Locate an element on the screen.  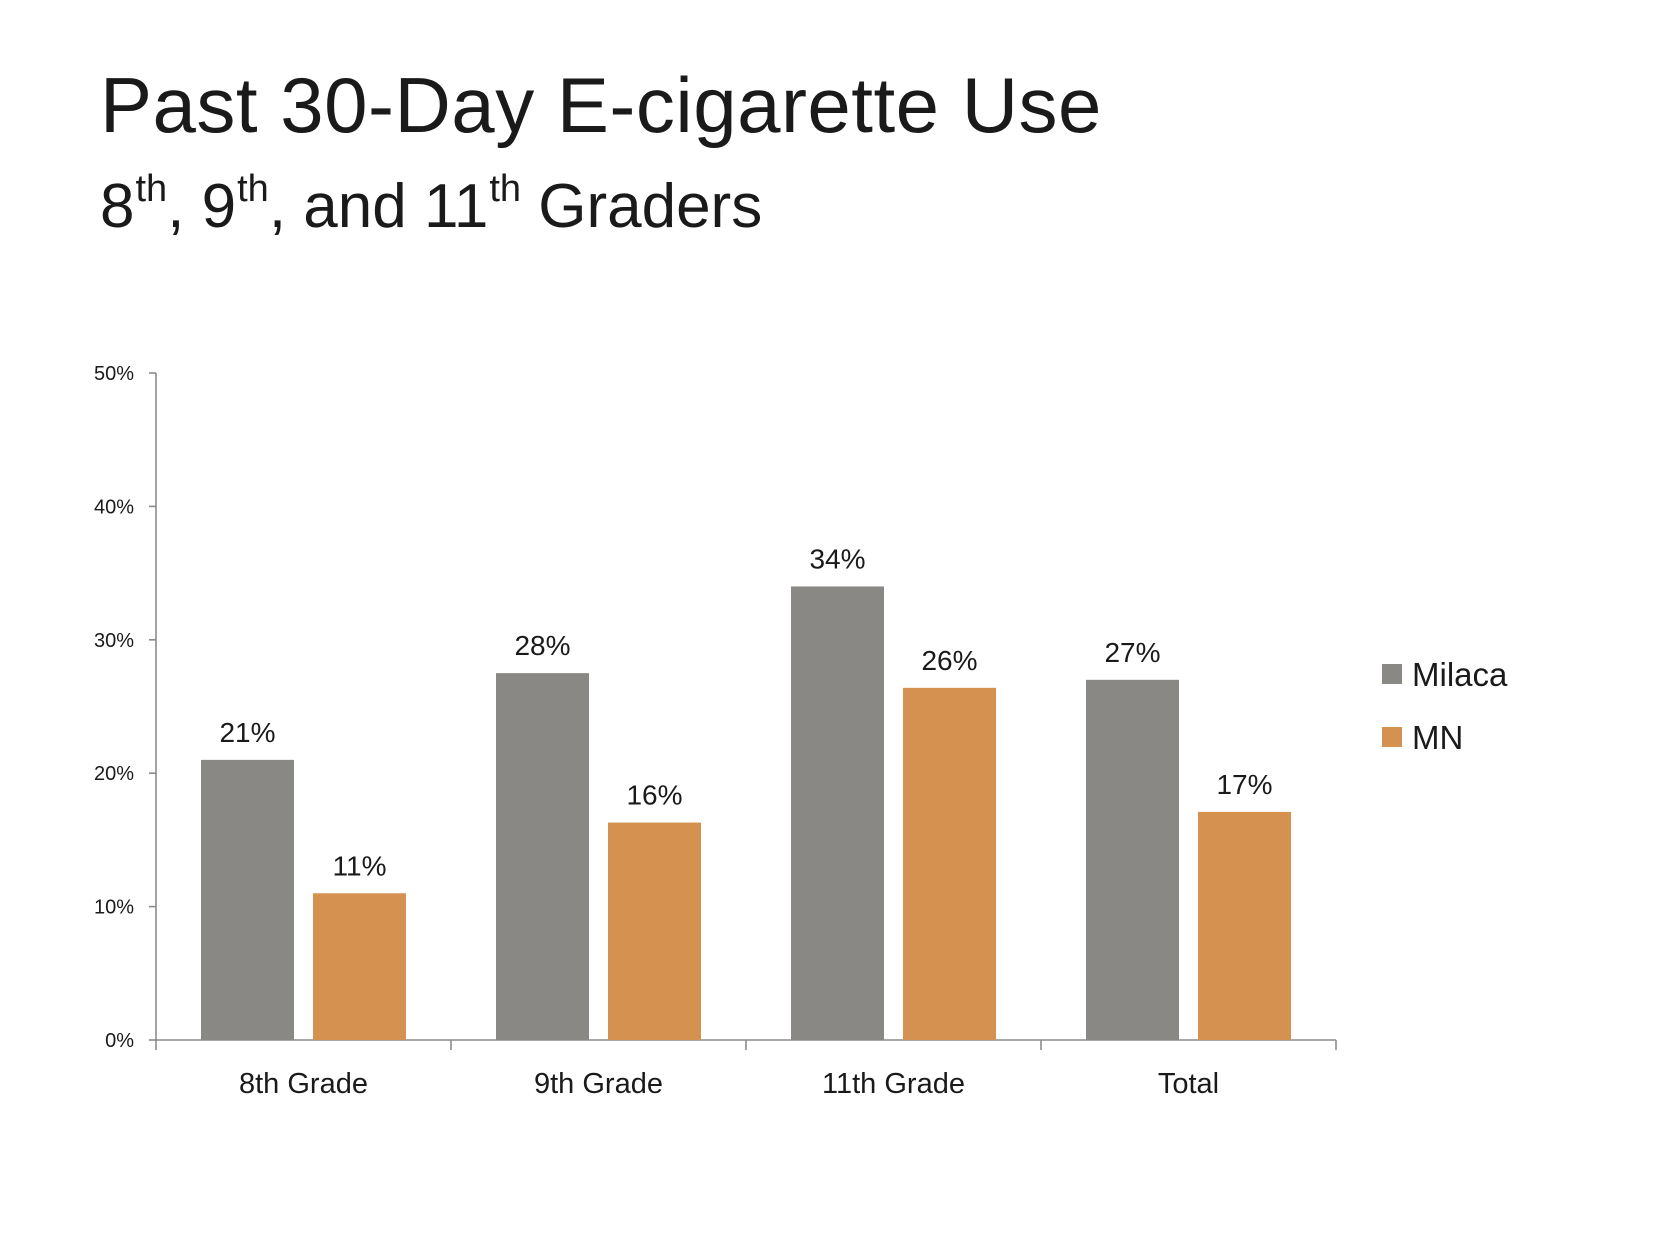
bar-milaca-total is located at coordinates (1132, 859).